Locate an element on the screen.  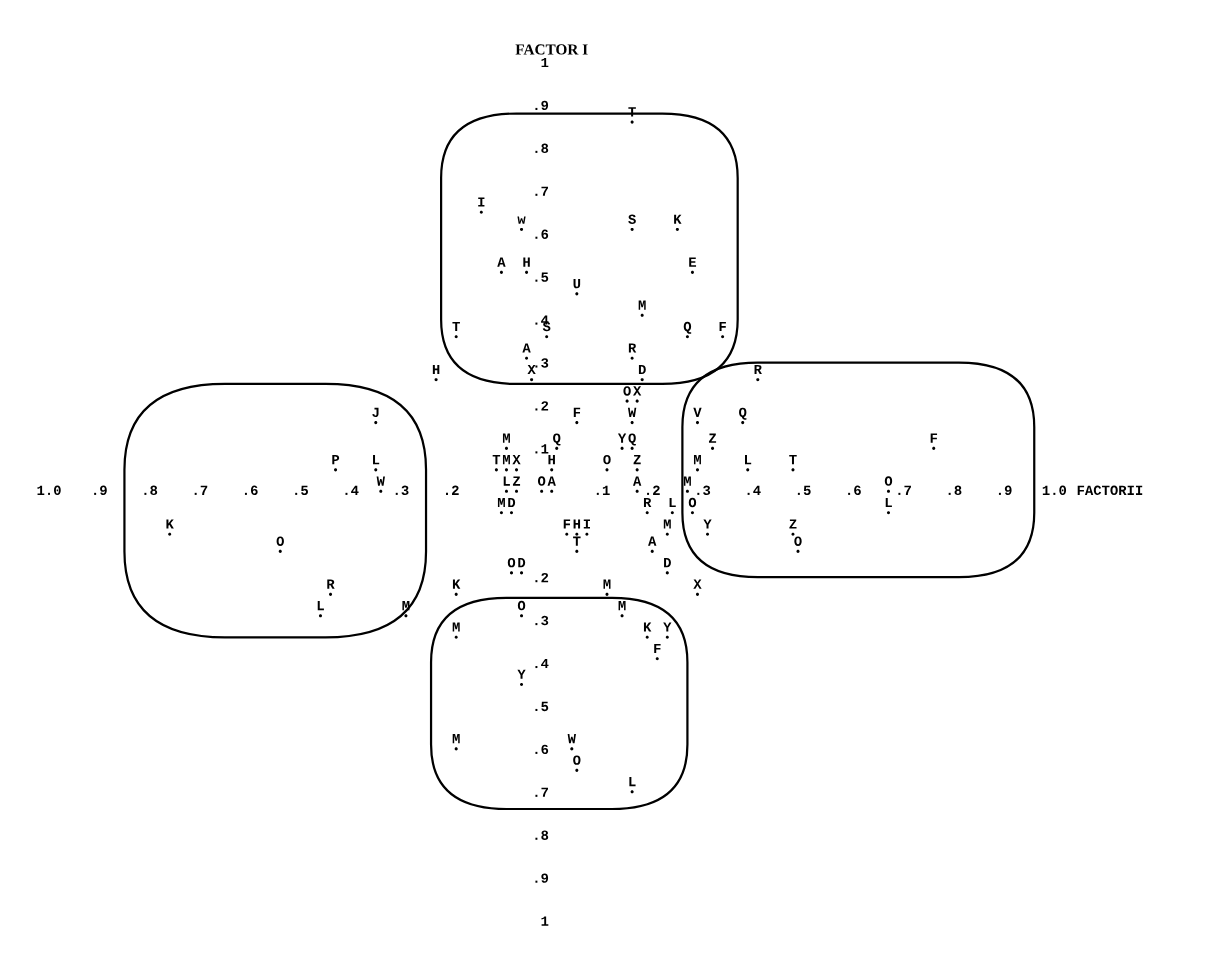
x-tick-label: 1.0 is located at coordinates (49, 490).